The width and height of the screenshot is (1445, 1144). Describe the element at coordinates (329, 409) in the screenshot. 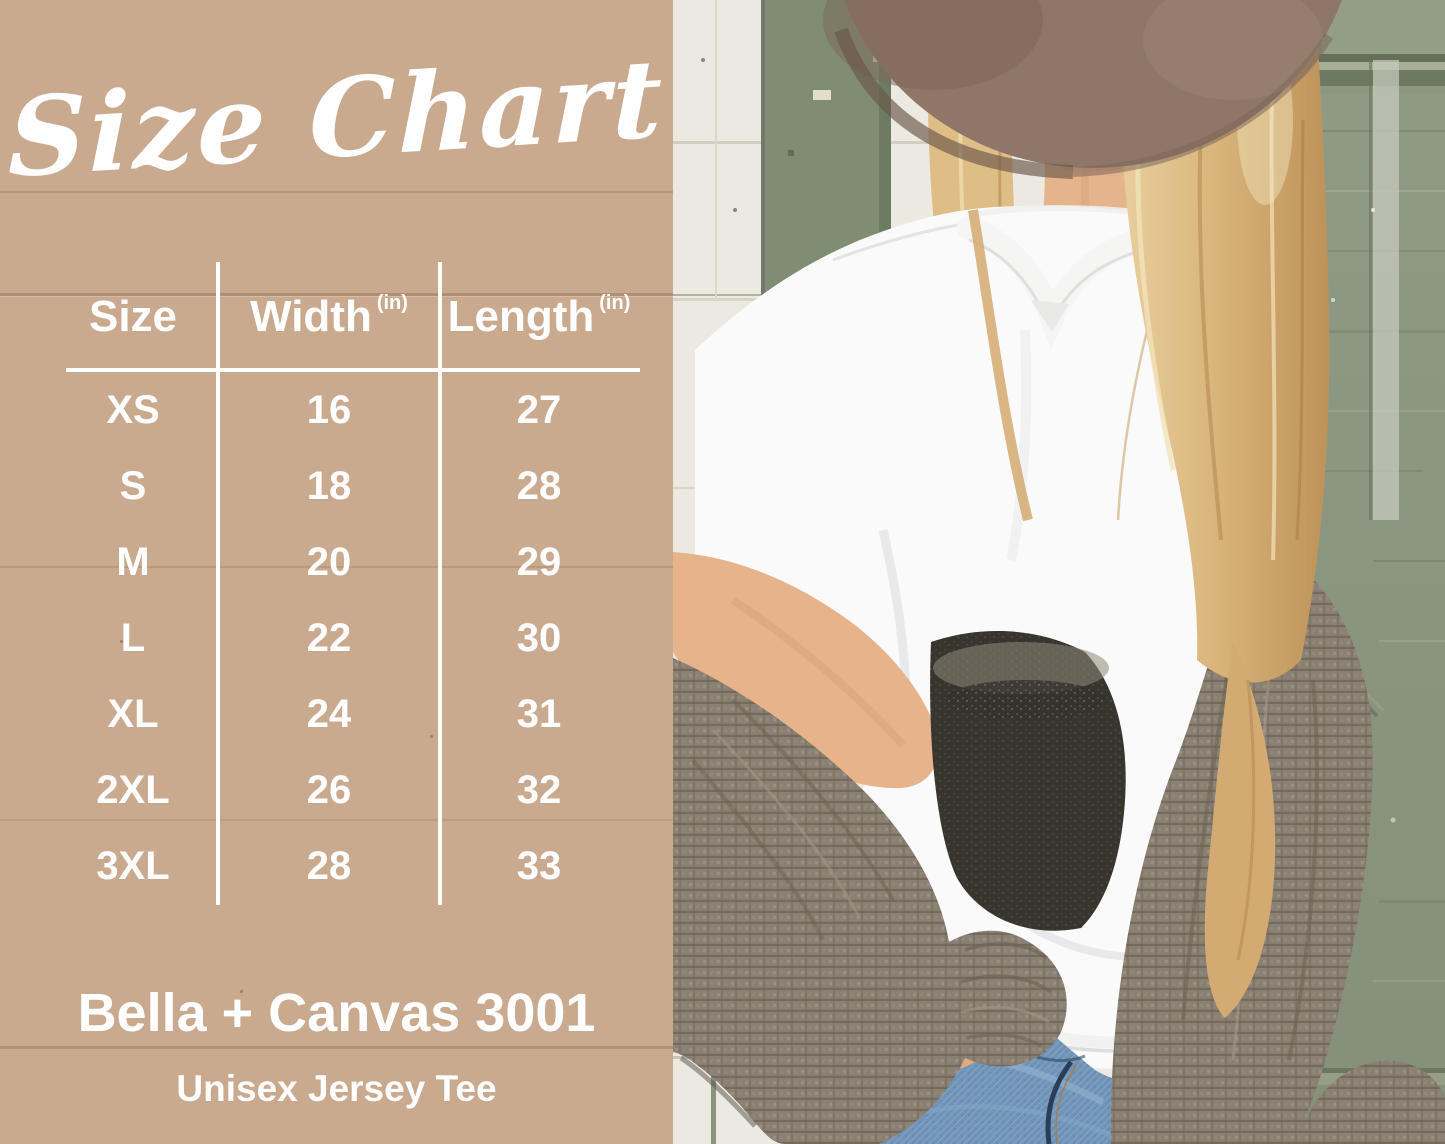

I see `width-cell: 16` at that location.